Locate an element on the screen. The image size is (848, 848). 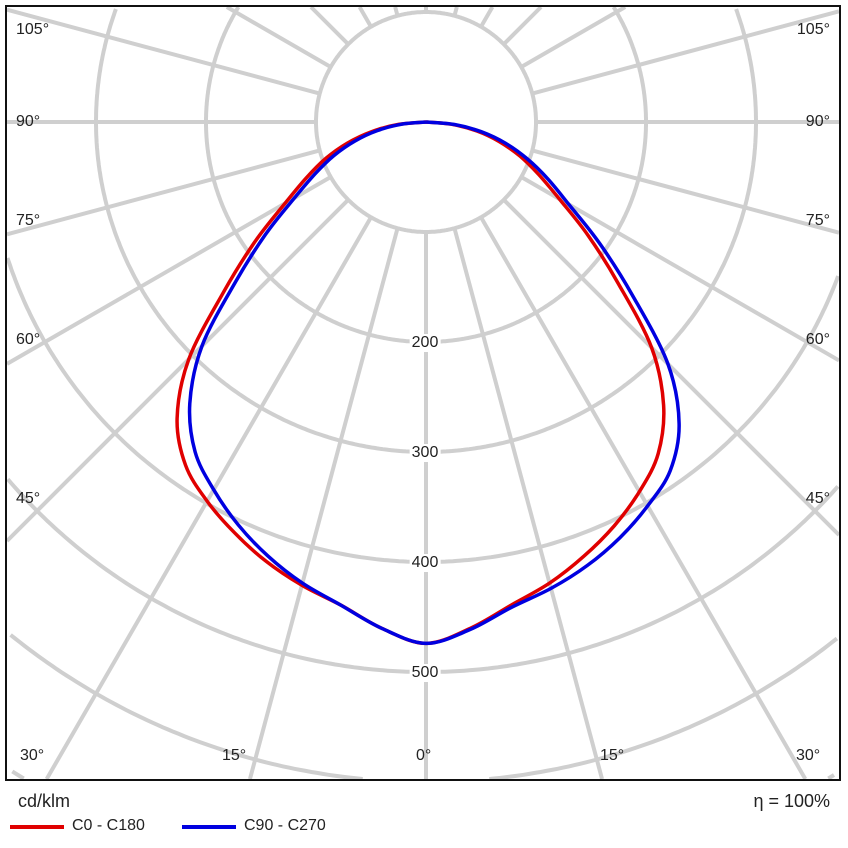
grid-spoke--120 is located at coordinates (278, 37).